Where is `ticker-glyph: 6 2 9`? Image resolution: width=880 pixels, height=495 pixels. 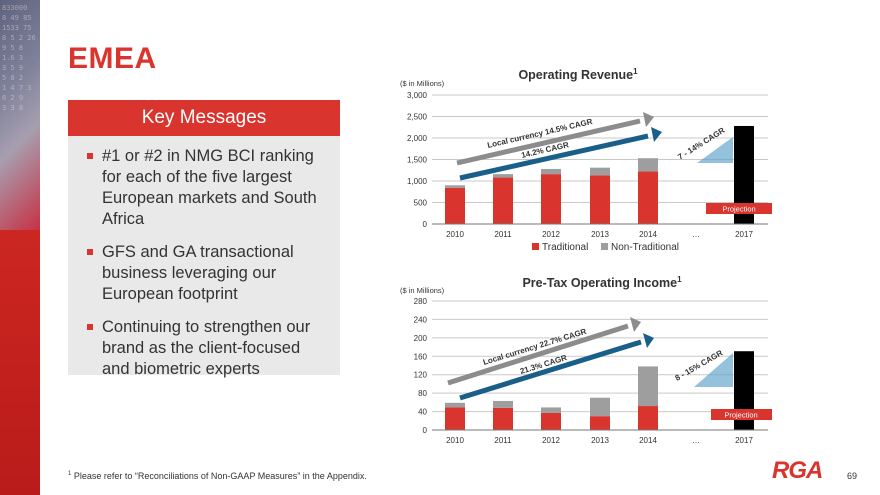 ticker-glyph: 6 2 9 is located at coordinates (13, 98).